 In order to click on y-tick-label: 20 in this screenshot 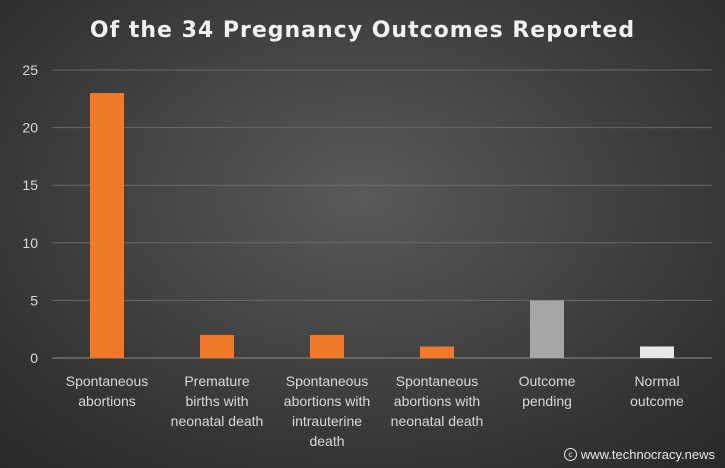, I will do `click(30, 128)`.